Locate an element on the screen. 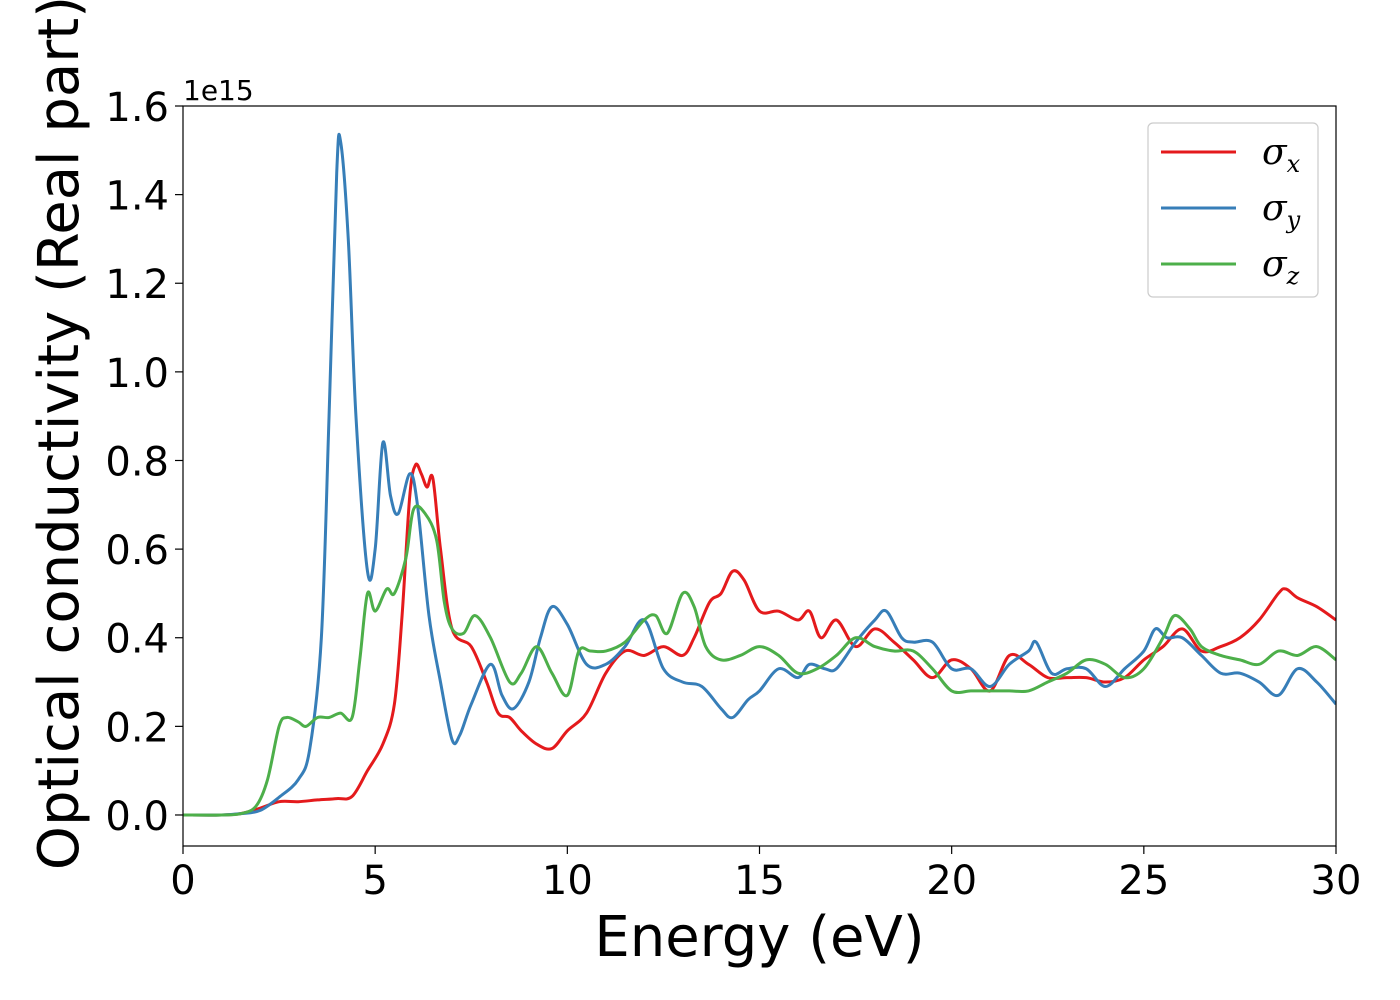 This screenshot has height=1000, width=1400. y-tick-label: 0.2 is located at coordinates (137, 728).